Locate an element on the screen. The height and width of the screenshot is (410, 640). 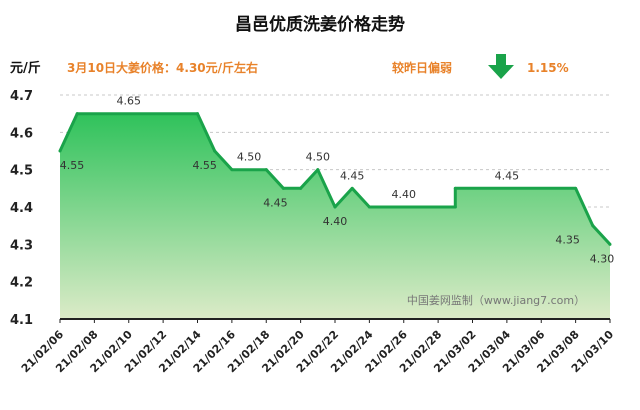
data-label: 4.65 is located at coordinates (129, 101).